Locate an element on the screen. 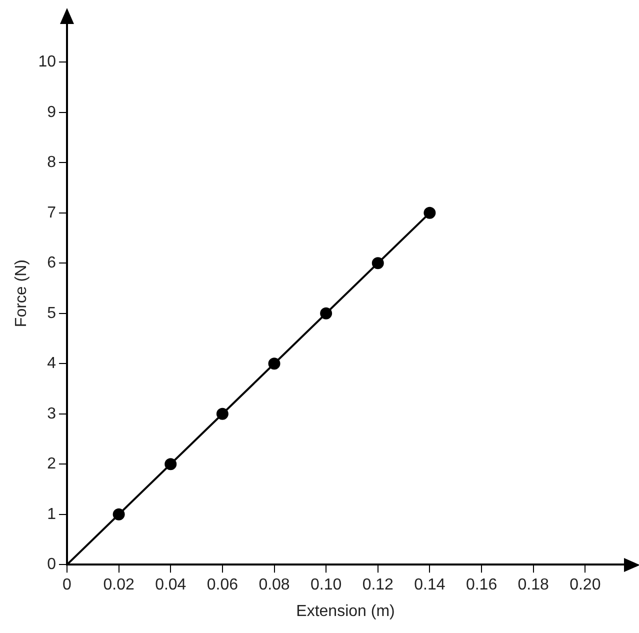  x-tick-label: 0.10 is located at coordinates (326, 585).